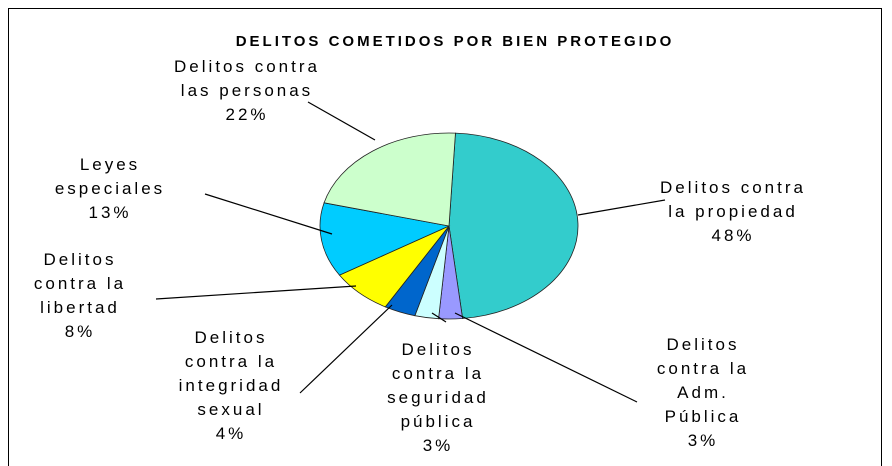  Describe the element at coordinates (733, 199) in the screenshot. I see `slice-category-label: Delitos contra la propiedad` at that location.